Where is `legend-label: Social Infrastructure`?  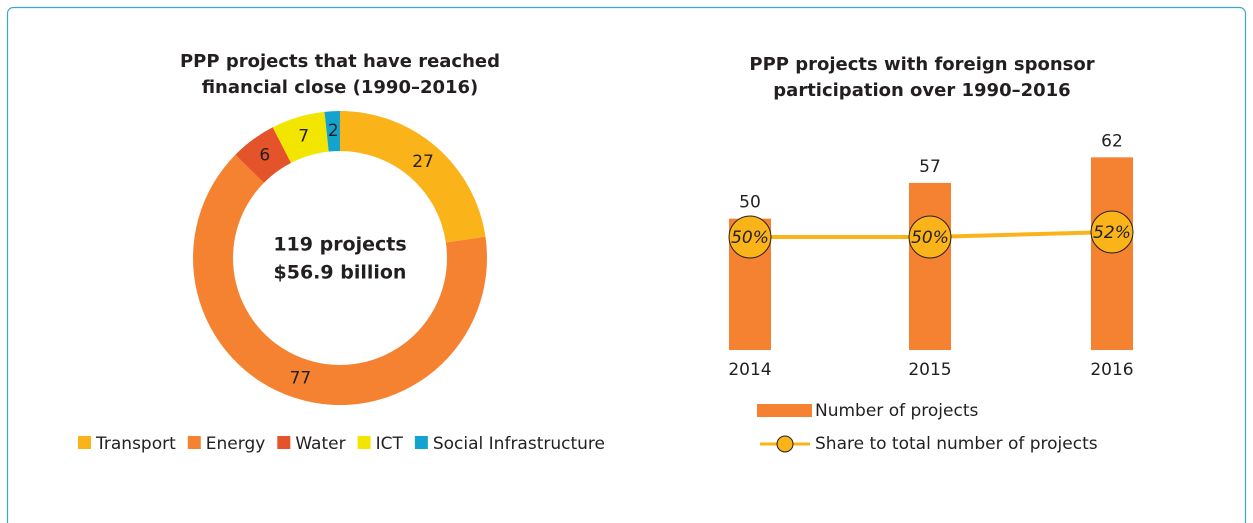
legend-label: Social Infrastructure is located at coordinates (519, 444).